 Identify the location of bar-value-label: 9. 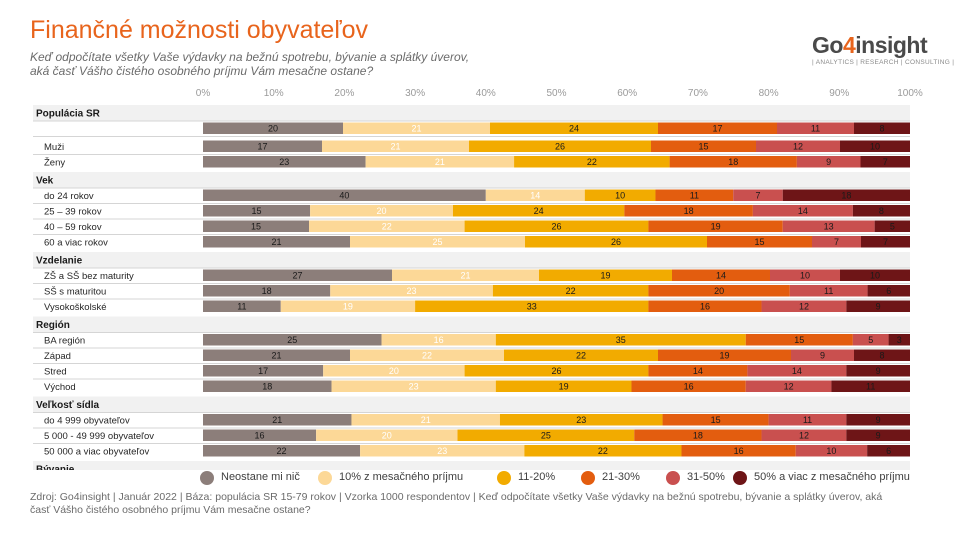
(828, 162).